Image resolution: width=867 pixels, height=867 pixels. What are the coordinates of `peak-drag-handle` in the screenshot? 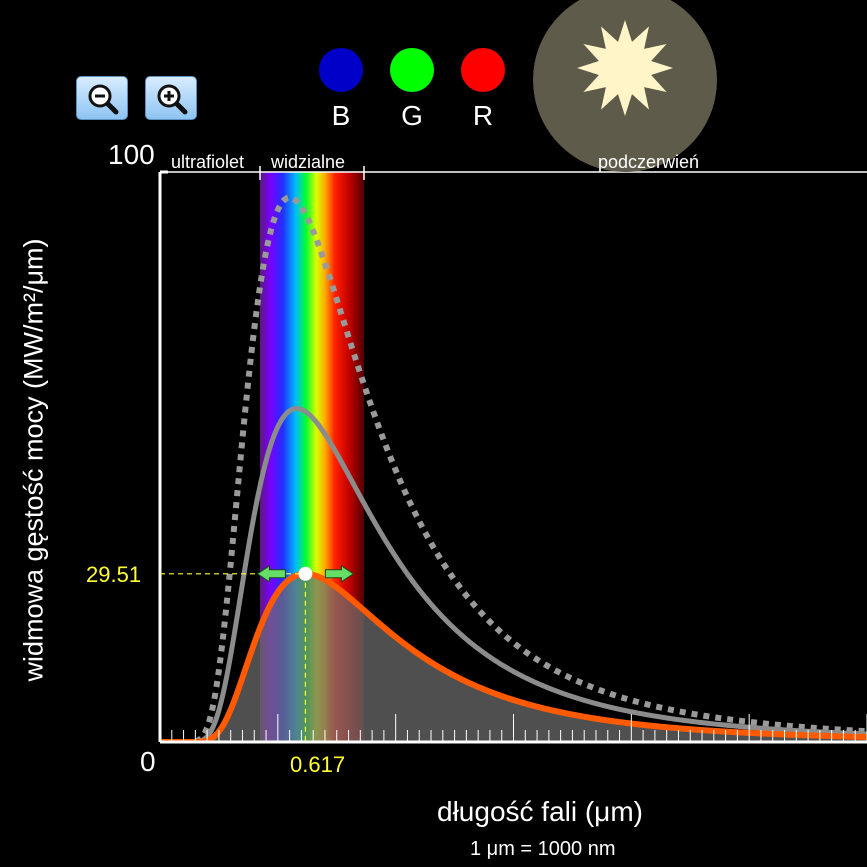 It's located at (305, 573).